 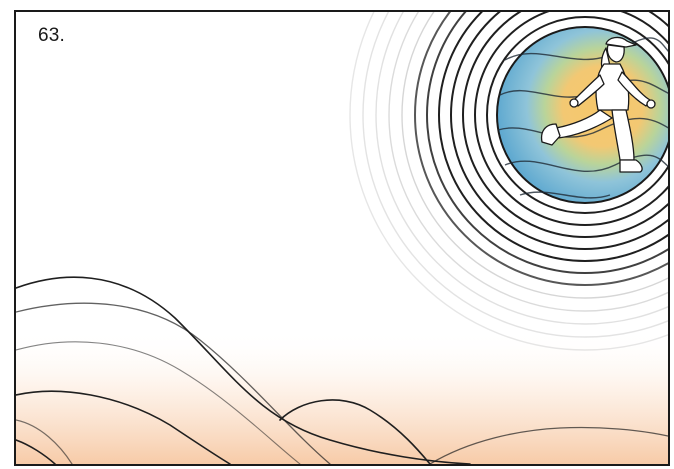 I want to click on running-person-icon, so click(x=598, y=104).